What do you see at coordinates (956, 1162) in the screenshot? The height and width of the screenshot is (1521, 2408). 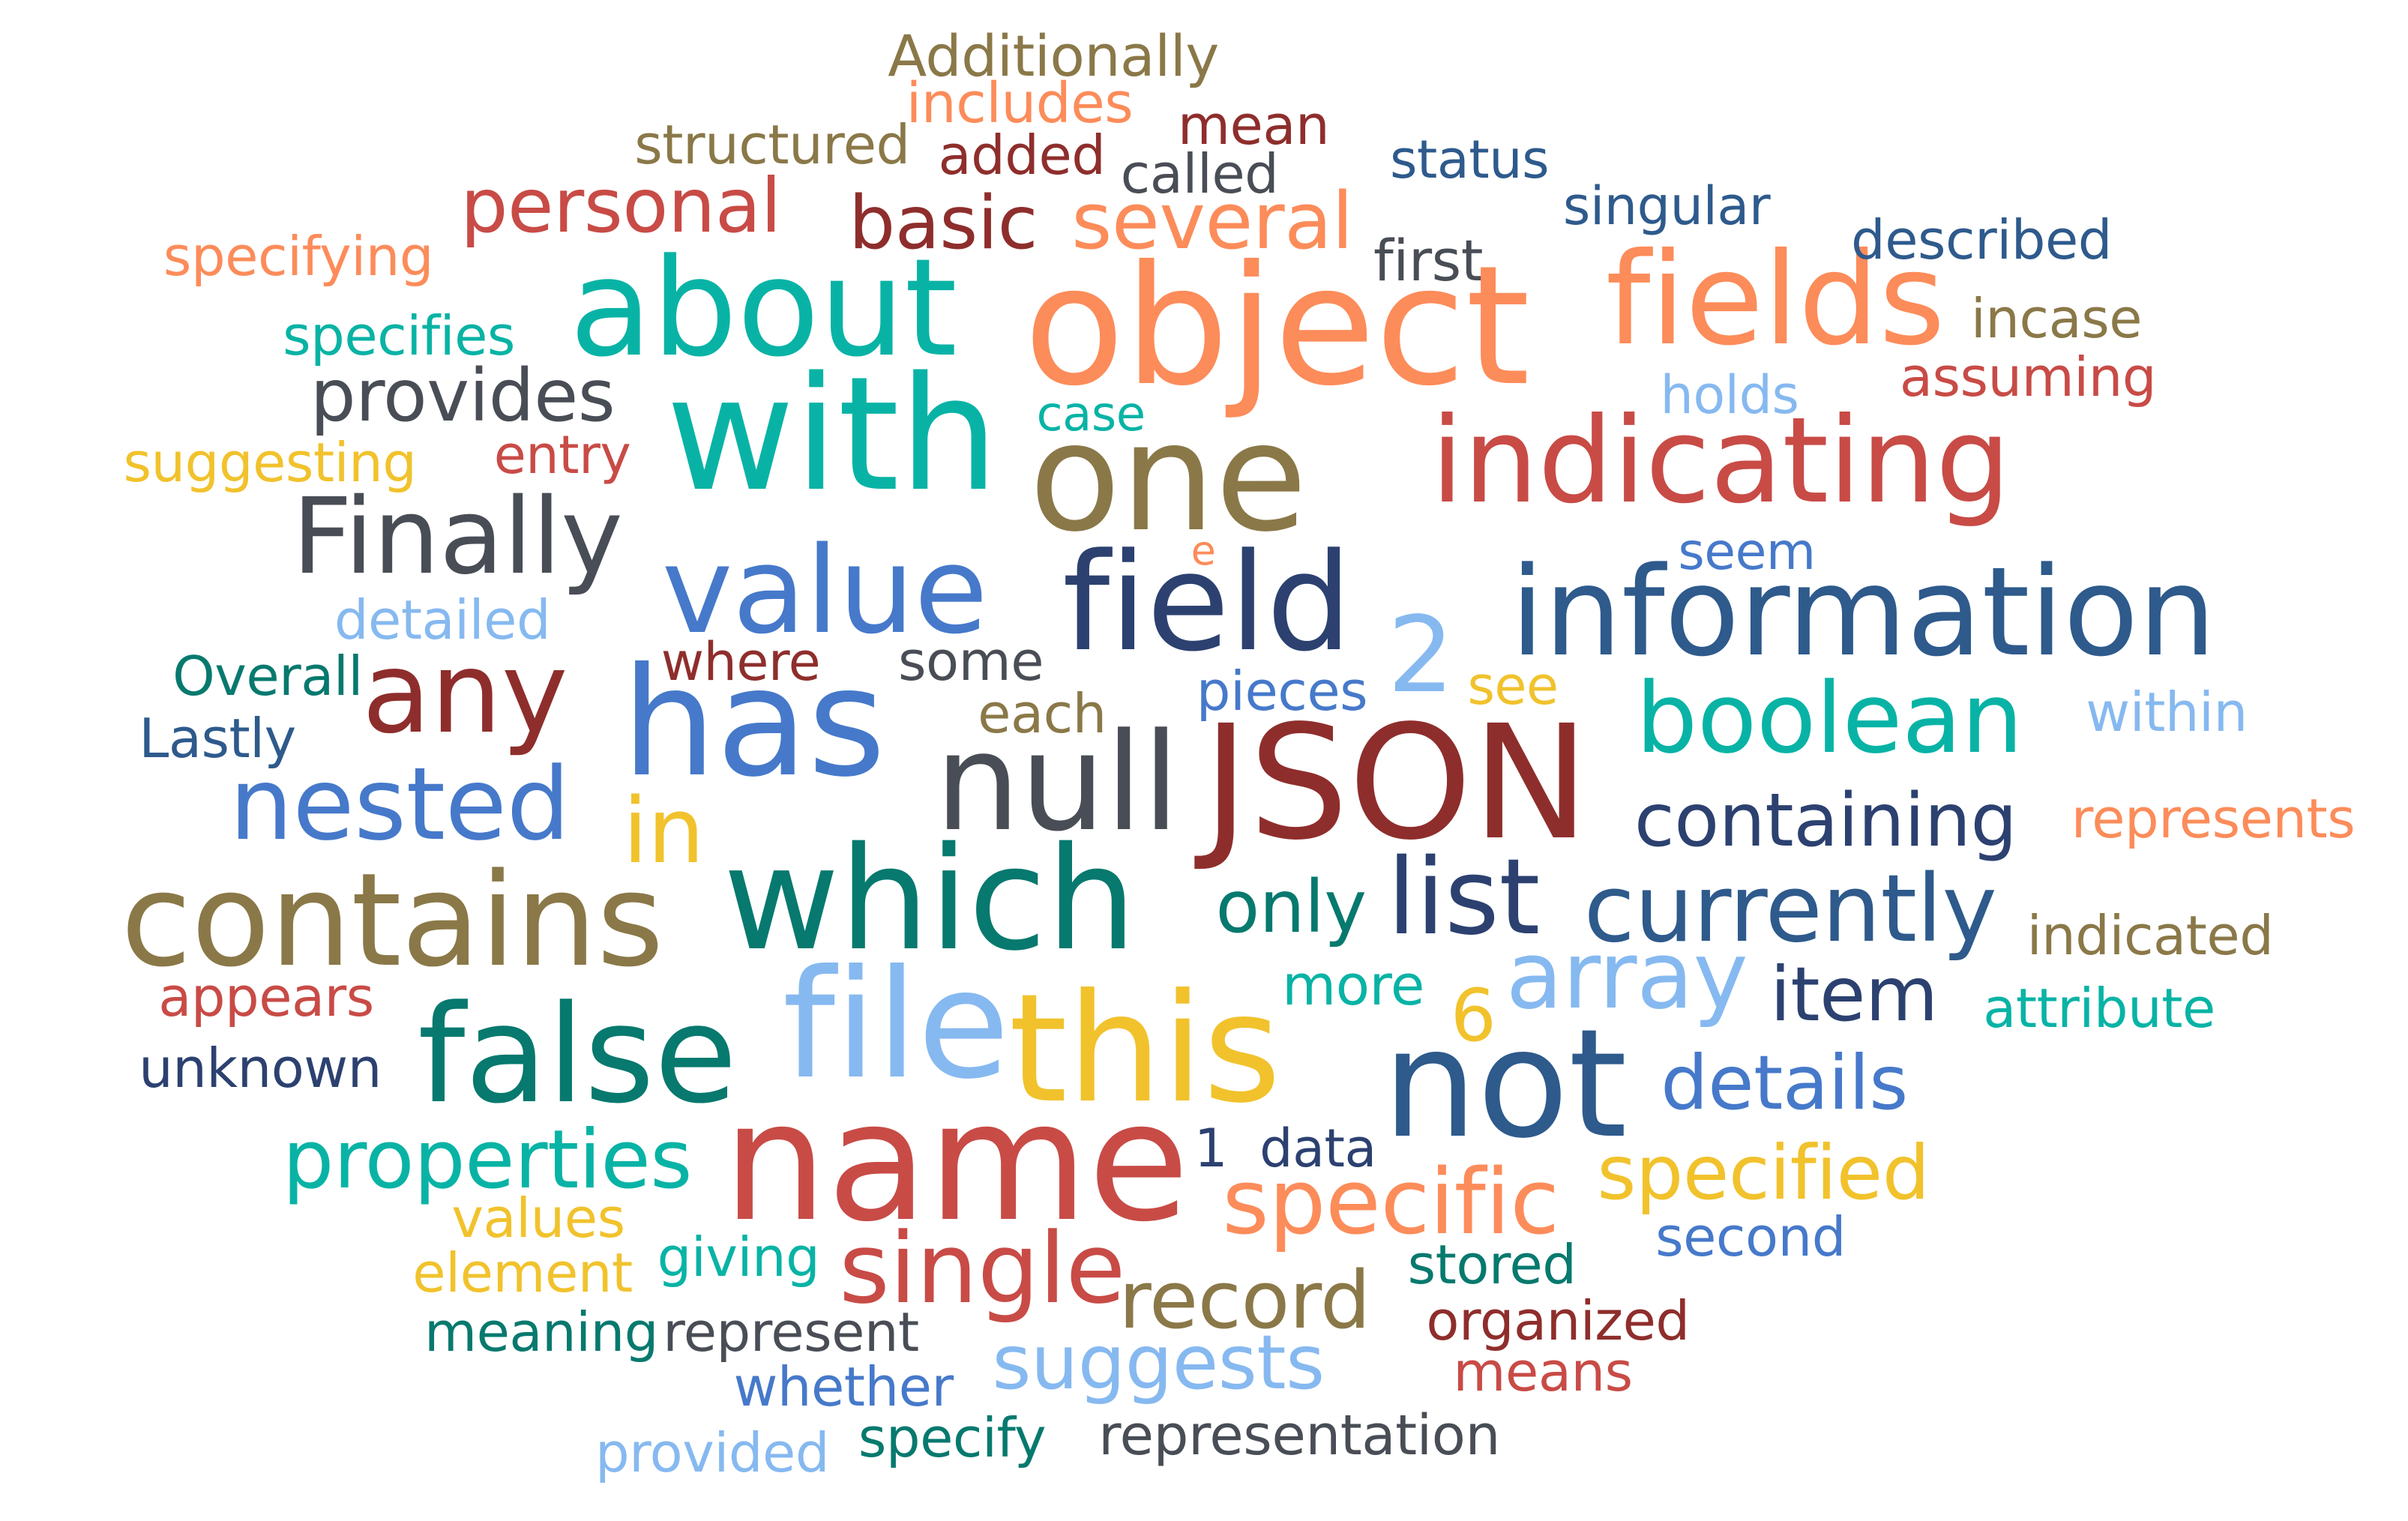 I see `cloud-word: name` at bounding box center [956, 1162].